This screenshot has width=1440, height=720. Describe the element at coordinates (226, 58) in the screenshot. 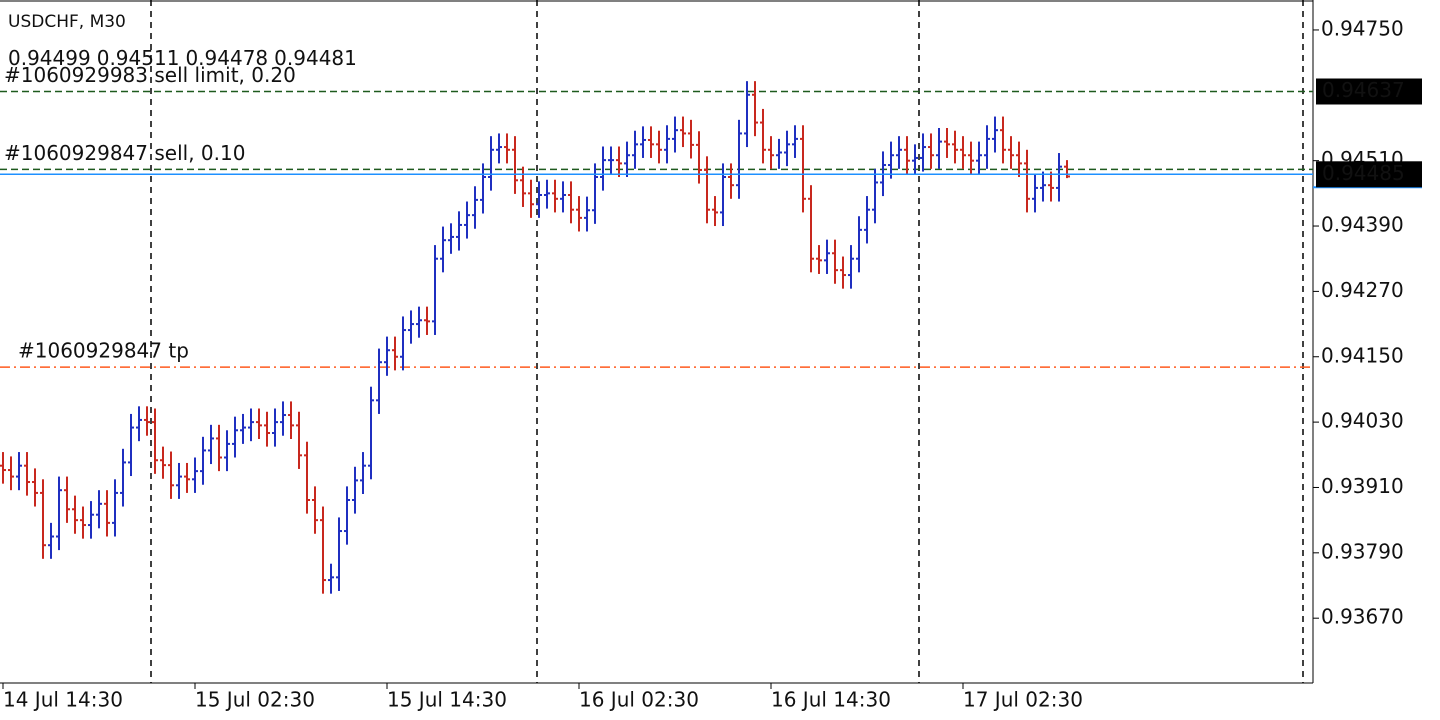

I see `ohlc-value: 0.94478` at that location.